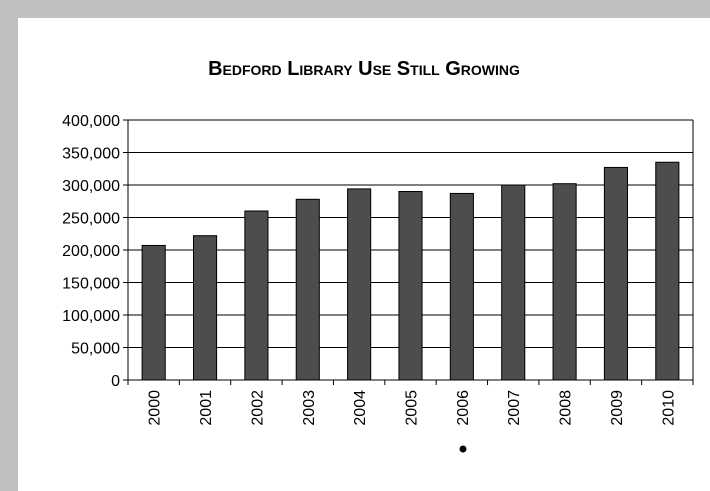 This screenshot has height=491, width=710. I want to click on marker-dot, so click(463, 449).